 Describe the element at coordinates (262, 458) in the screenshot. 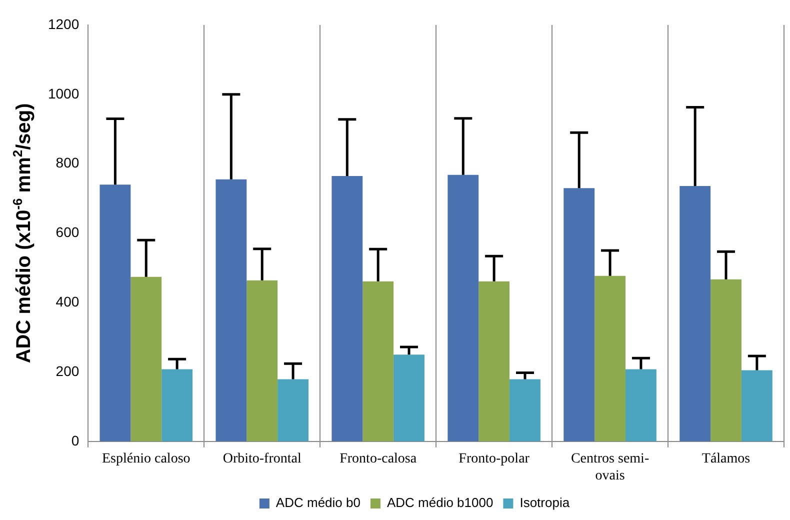

I see `x-tick-label: Orbito-frontal` at that location.